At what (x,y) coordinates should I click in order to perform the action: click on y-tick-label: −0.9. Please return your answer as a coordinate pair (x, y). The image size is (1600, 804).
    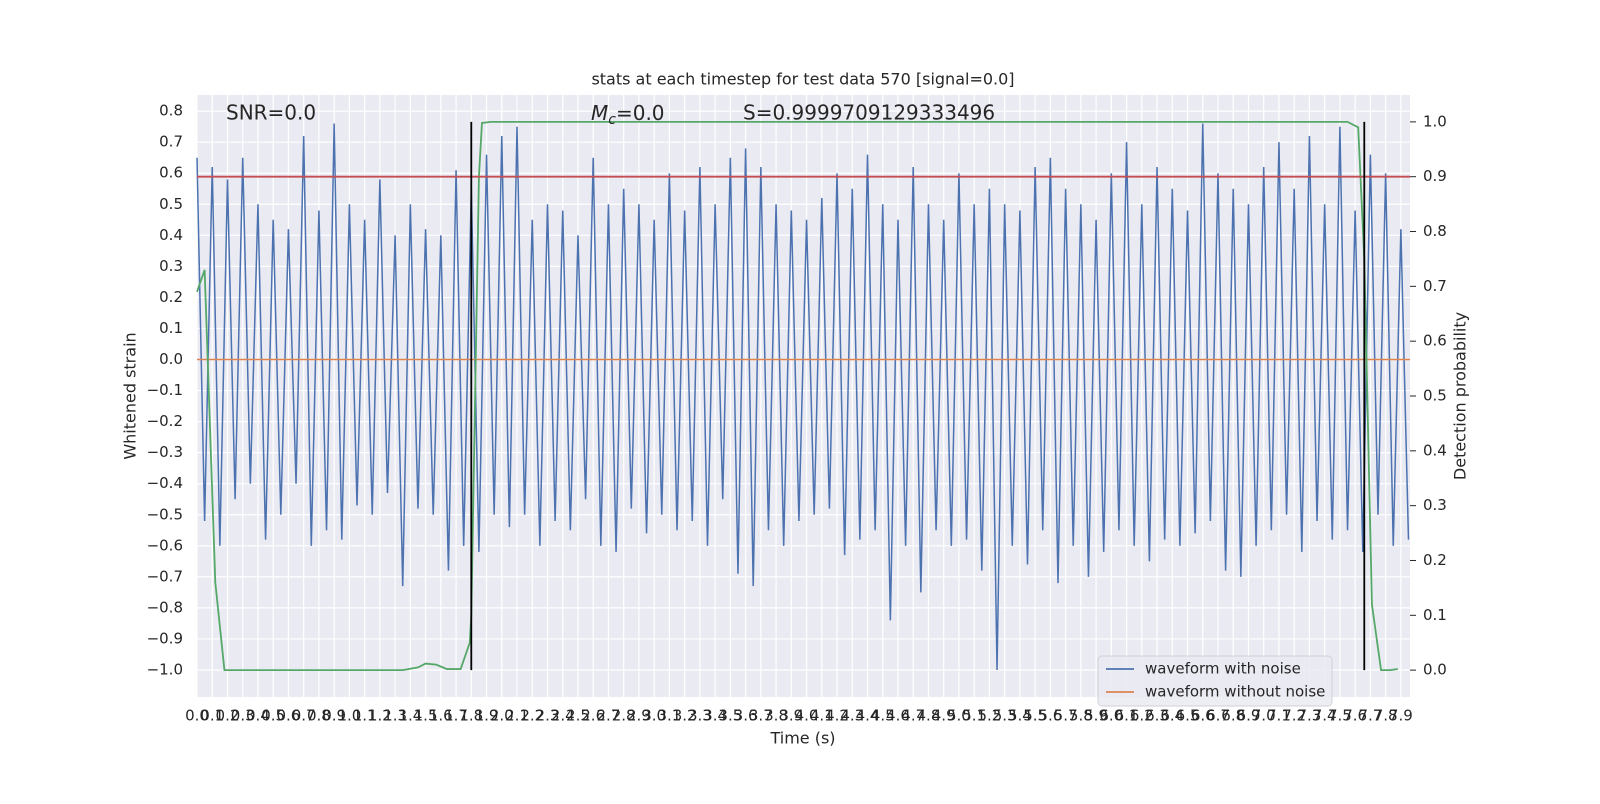
    Looking at the image, I should click on (165, 638).